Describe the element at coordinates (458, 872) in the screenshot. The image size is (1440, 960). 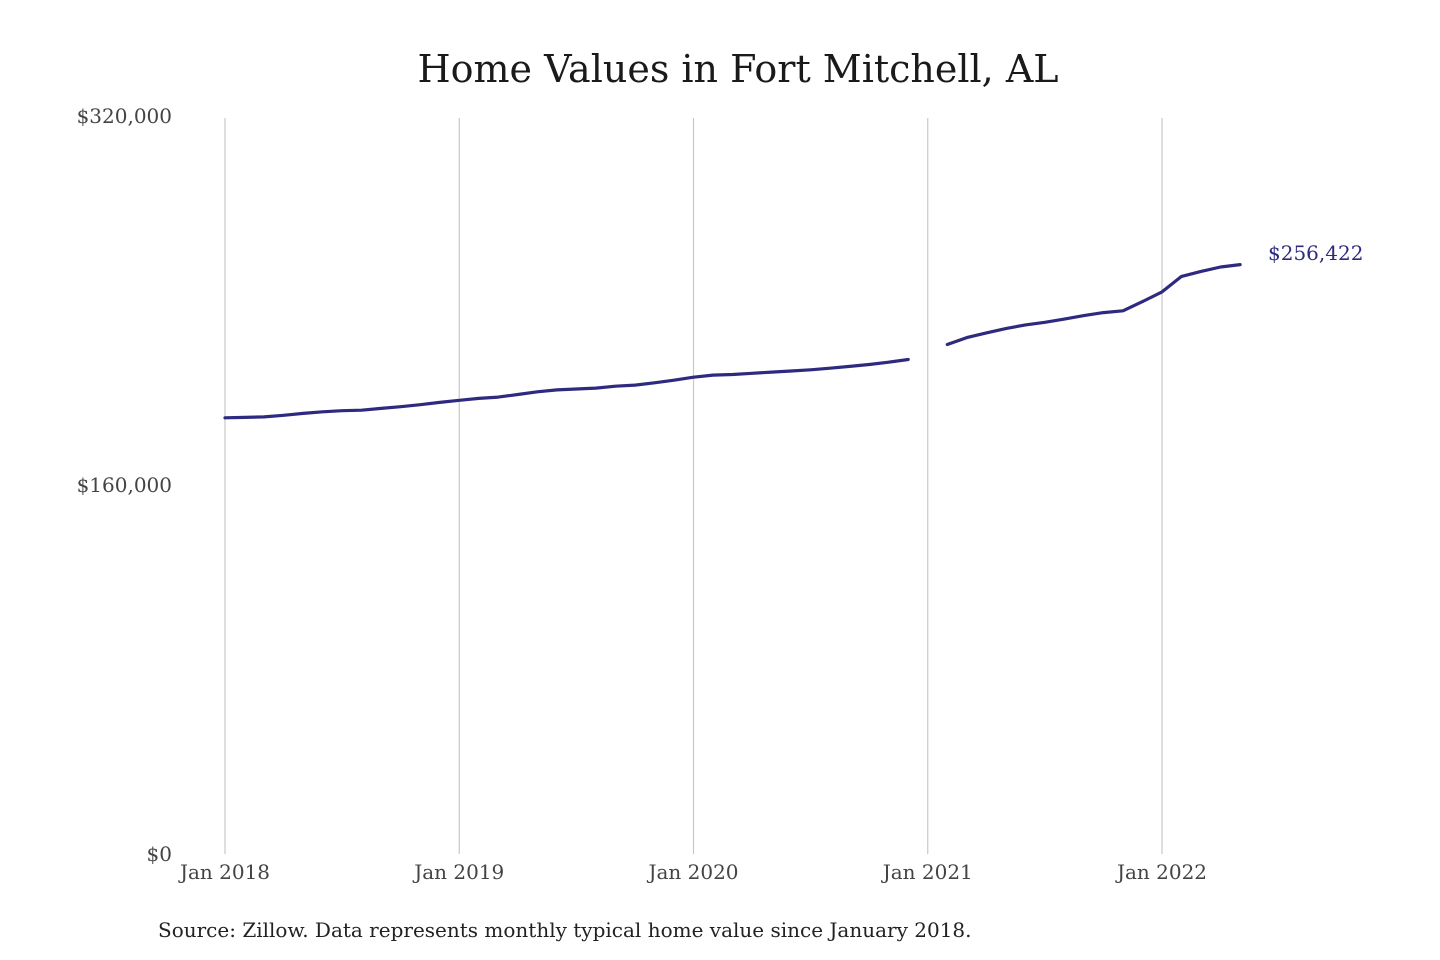
I see `x-tick-label: Jan 2019` at that location.